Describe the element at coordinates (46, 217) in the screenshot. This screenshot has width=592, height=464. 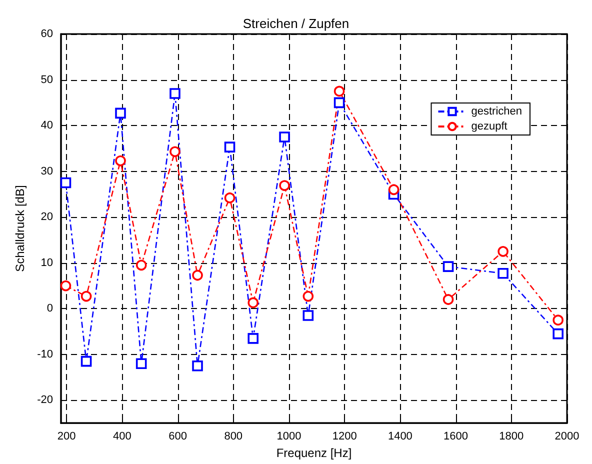
I see `y-tick-label: 20` at that location.